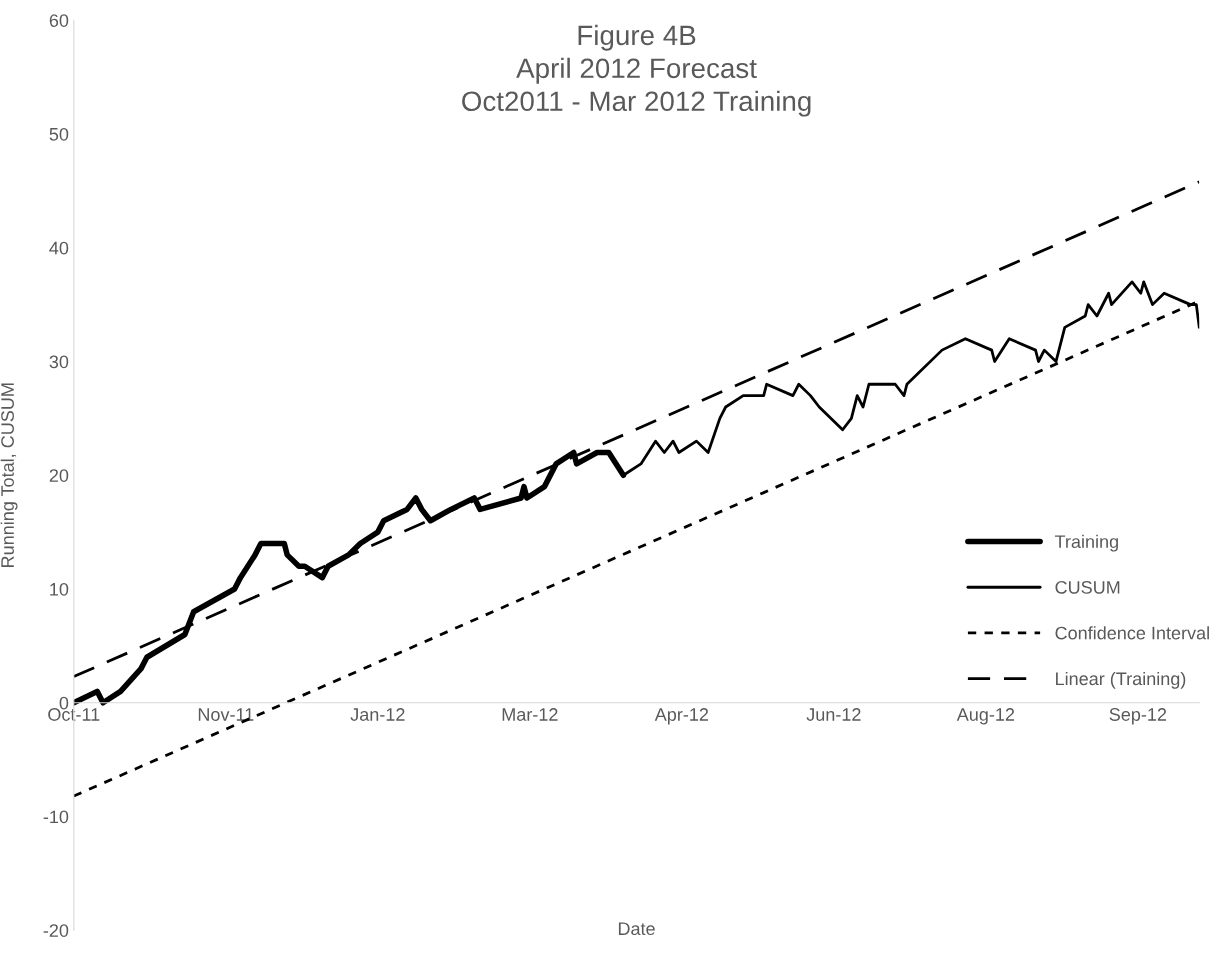  What do you see at coordinates (377, 714) in the screenshot?
I see `x-tick-label: Jan-12` at bounding box center [377, 714].